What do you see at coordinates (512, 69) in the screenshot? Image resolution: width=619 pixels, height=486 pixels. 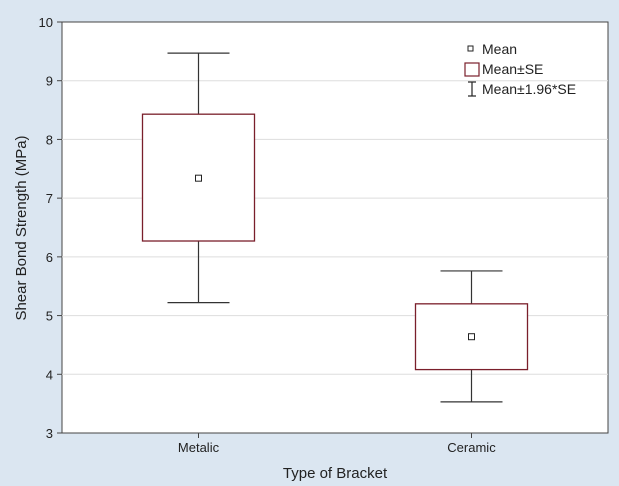 I see `legend-se-label: Mean±SE` at bounding box center [512, 69].